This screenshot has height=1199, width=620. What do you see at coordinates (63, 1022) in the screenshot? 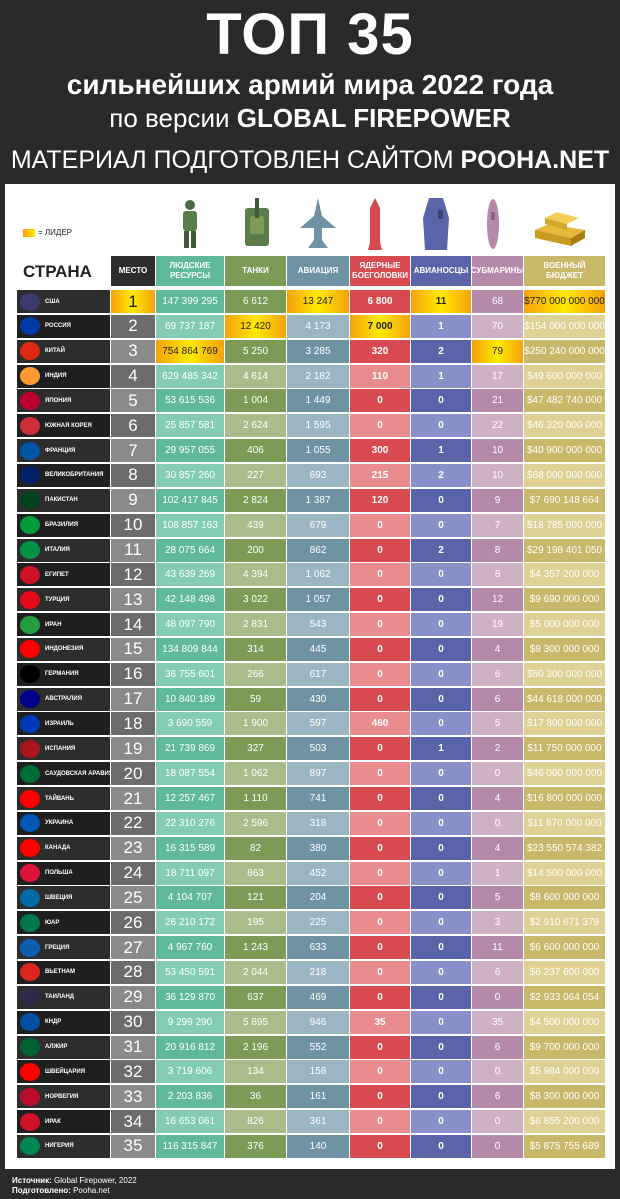
I see `country-cell: КНДР` at bounding box center [63, 1022].